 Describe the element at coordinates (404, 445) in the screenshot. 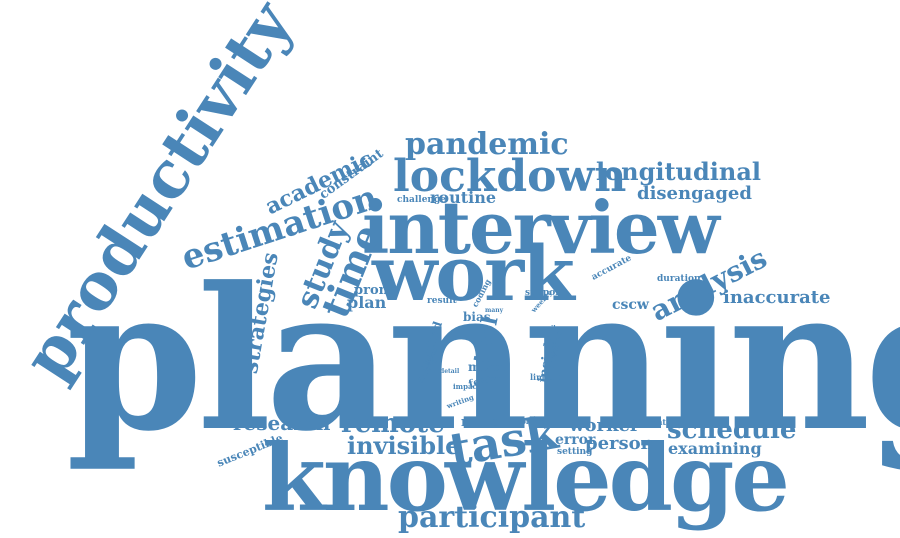

I see `word-invisible: invisible` at that location.